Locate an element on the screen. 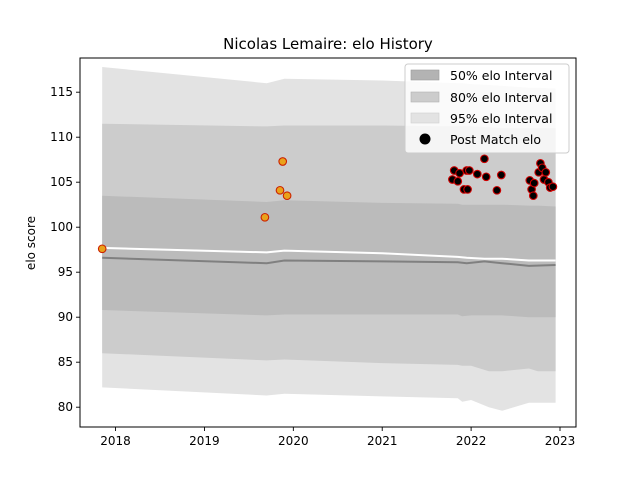 The width and height of the screenshot is (640, 480). x-tick-label: 2021 is located at coordinates (382, 441).